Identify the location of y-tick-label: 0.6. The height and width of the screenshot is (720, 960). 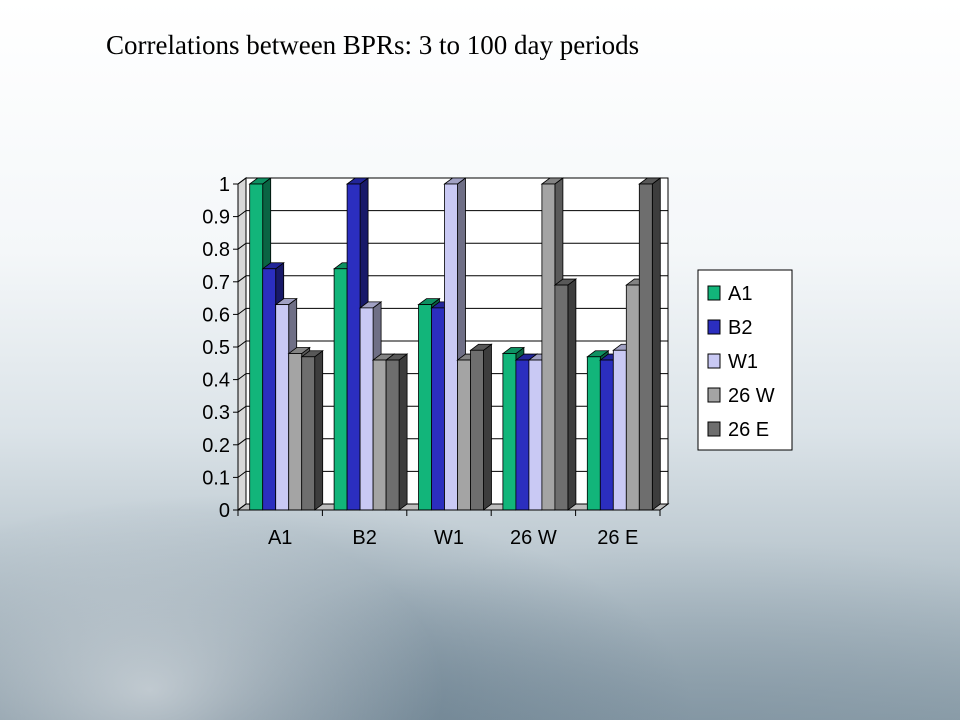
(216, 315).